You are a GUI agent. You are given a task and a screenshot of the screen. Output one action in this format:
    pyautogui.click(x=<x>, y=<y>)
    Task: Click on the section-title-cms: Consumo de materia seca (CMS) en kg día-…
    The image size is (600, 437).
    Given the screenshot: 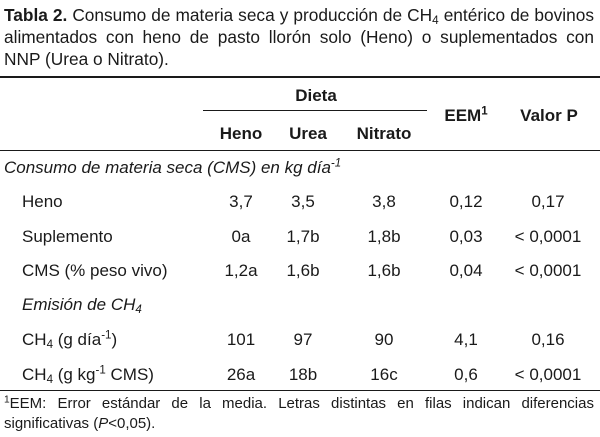 What is the action you would take?
    pyautogui.click(x=172, y=168)
    